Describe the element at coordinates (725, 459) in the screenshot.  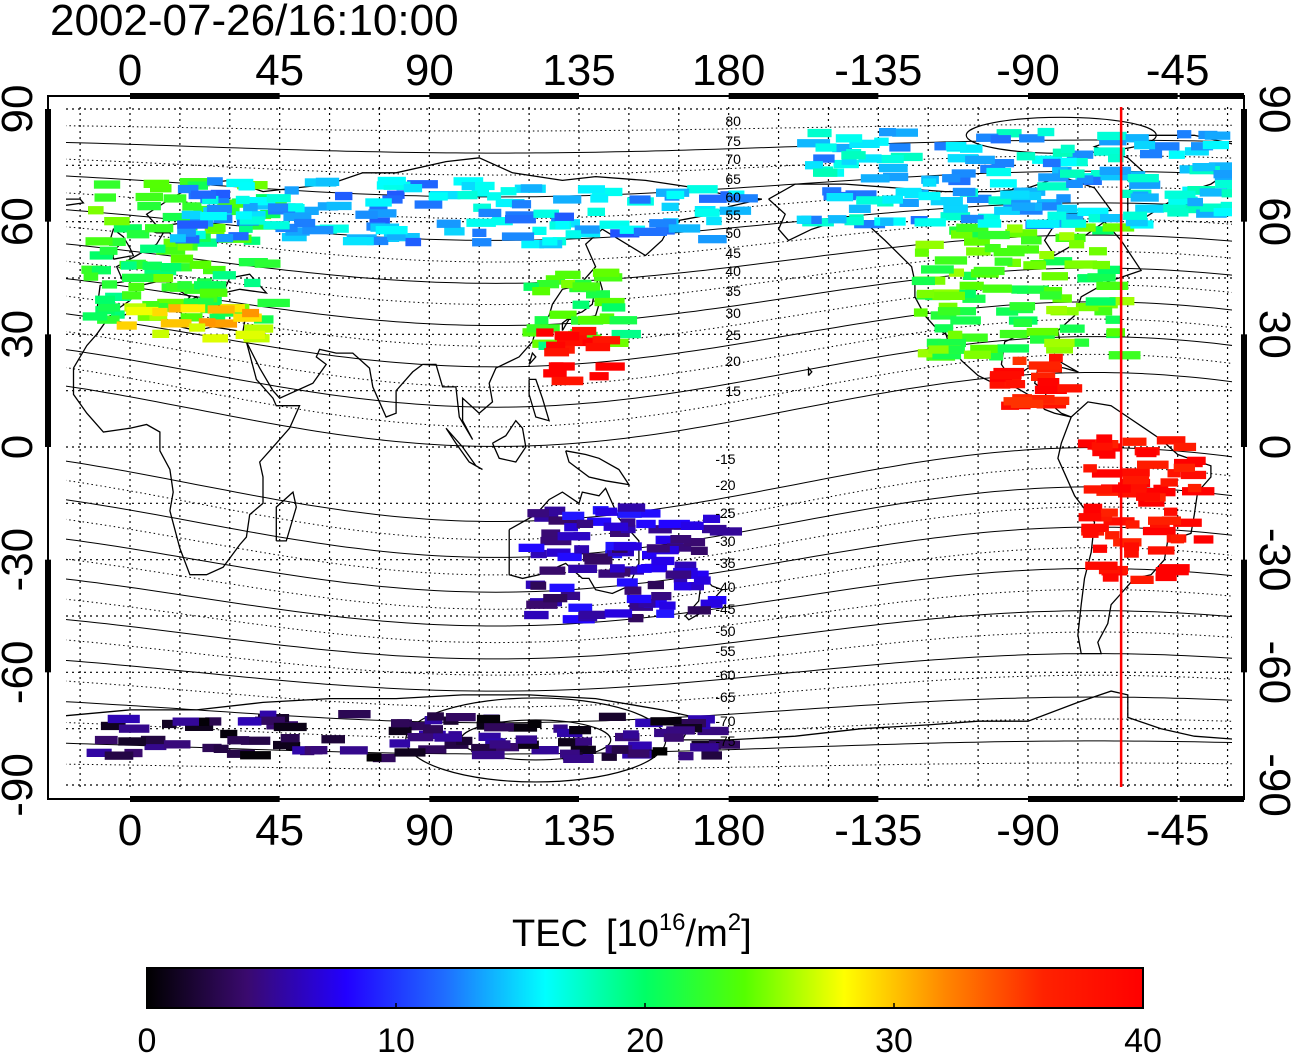
I see `contour-label: -15` at that location.